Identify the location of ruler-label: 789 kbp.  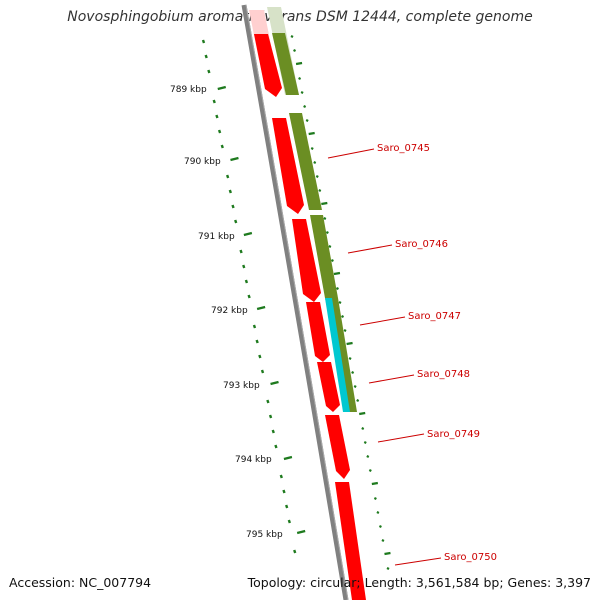
(188, 90).